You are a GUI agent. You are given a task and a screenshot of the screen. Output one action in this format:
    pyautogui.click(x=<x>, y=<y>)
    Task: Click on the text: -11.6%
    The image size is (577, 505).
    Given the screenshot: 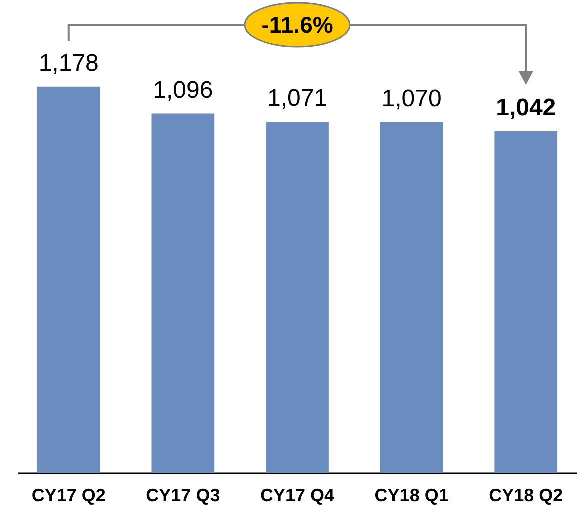 What is the action you would take?
    pyautogui.click(x=298, y=25)
    